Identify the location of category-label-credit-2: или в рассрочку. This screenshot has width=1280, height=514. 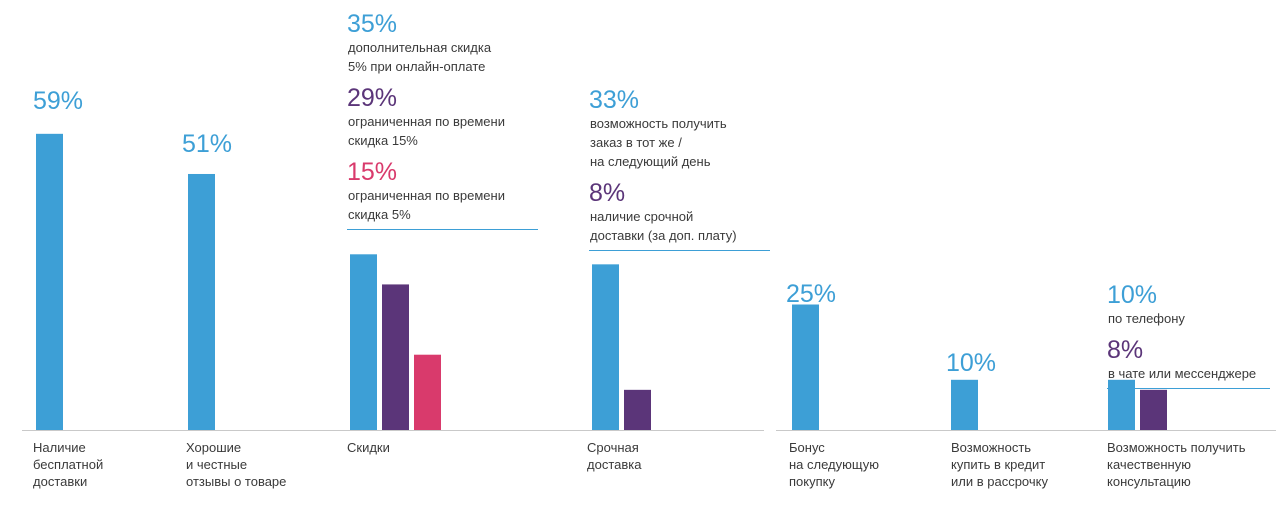
(999, 481).